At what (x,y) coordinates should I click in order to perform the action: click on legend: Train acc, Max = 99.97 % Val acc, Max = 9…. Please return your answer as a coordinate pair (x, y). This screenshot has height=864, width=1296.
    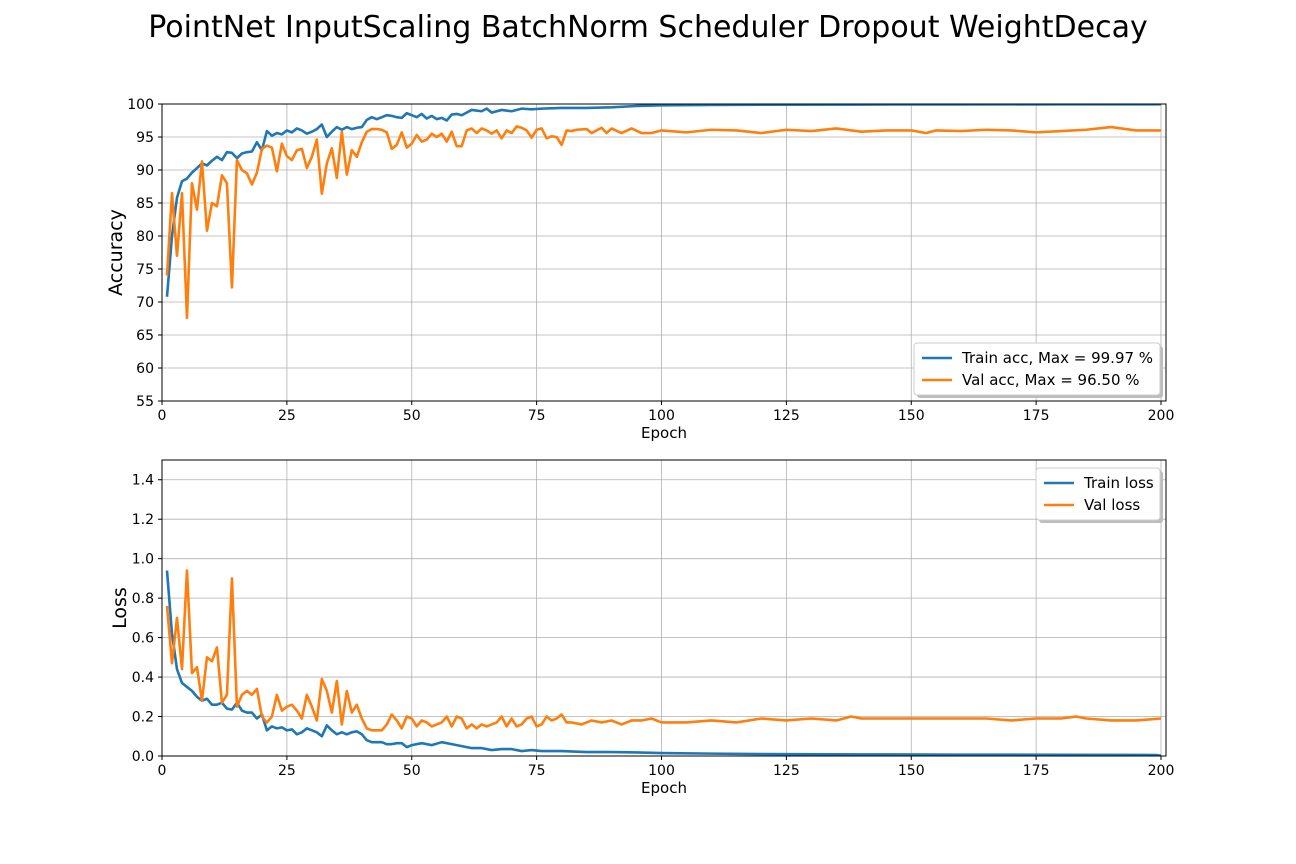
    Looking at the image, I should click on (1038, 370).